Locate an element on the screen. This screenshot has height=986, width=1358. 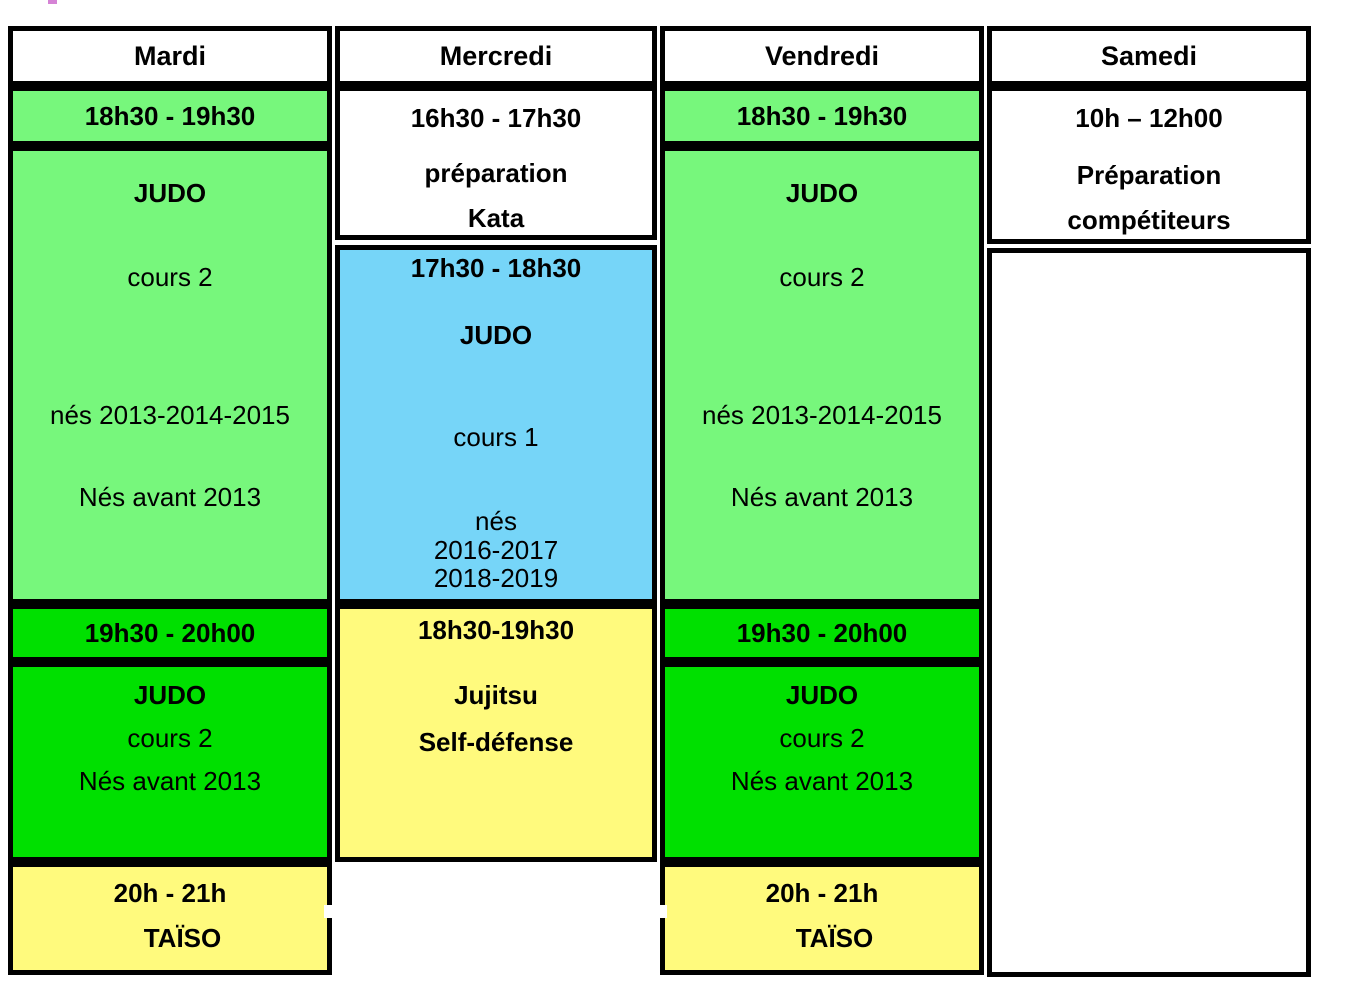
day-label: Samedi is located at coordinates (1149, 55).